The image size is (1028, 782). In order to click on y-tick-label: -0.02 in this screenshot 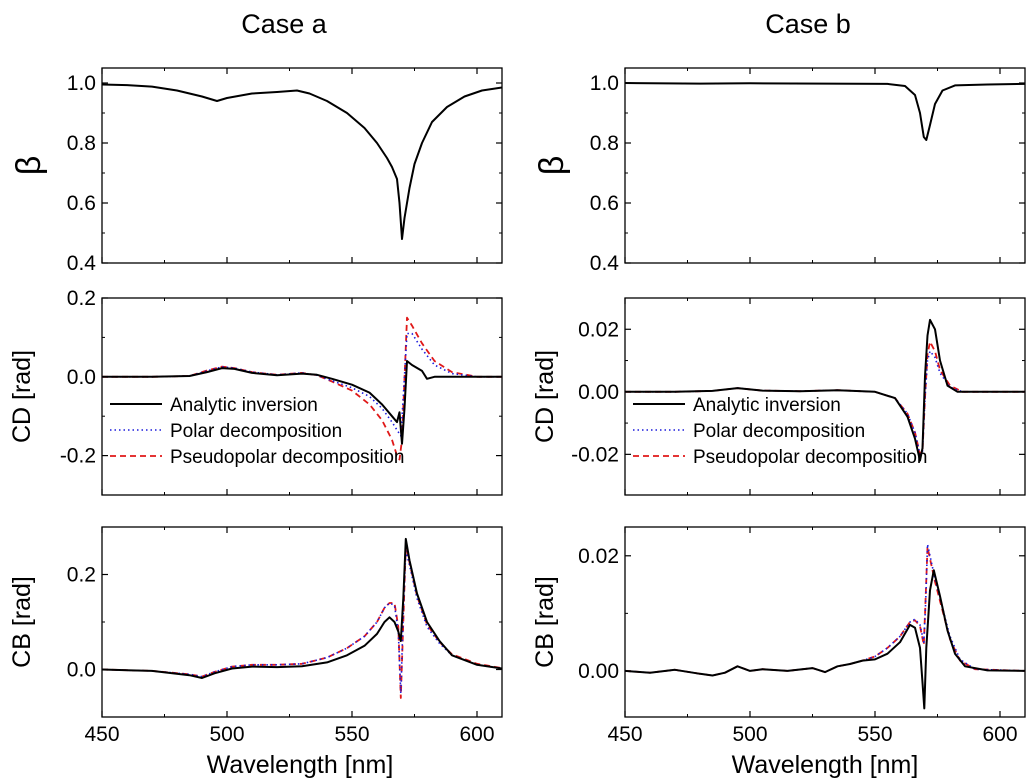, I will do `click(595, 454)`.